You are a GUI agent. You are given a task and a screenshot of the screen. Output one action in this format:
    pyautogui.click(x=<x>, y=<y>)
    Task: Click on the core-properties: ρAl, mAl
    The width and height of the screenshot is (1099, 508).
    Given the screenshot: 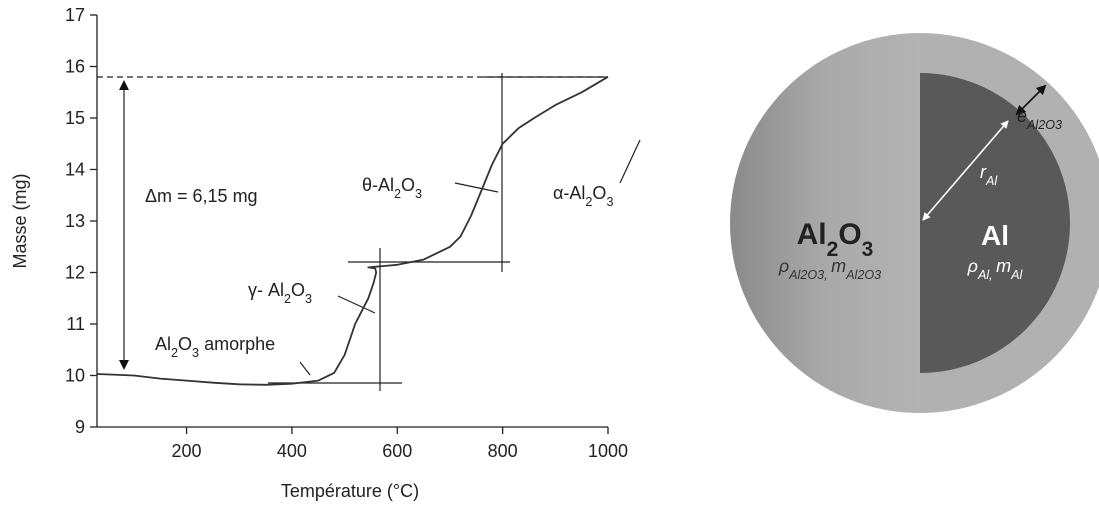 What is the action you would take?
    pyautogui.click(x=995, y=269)
    